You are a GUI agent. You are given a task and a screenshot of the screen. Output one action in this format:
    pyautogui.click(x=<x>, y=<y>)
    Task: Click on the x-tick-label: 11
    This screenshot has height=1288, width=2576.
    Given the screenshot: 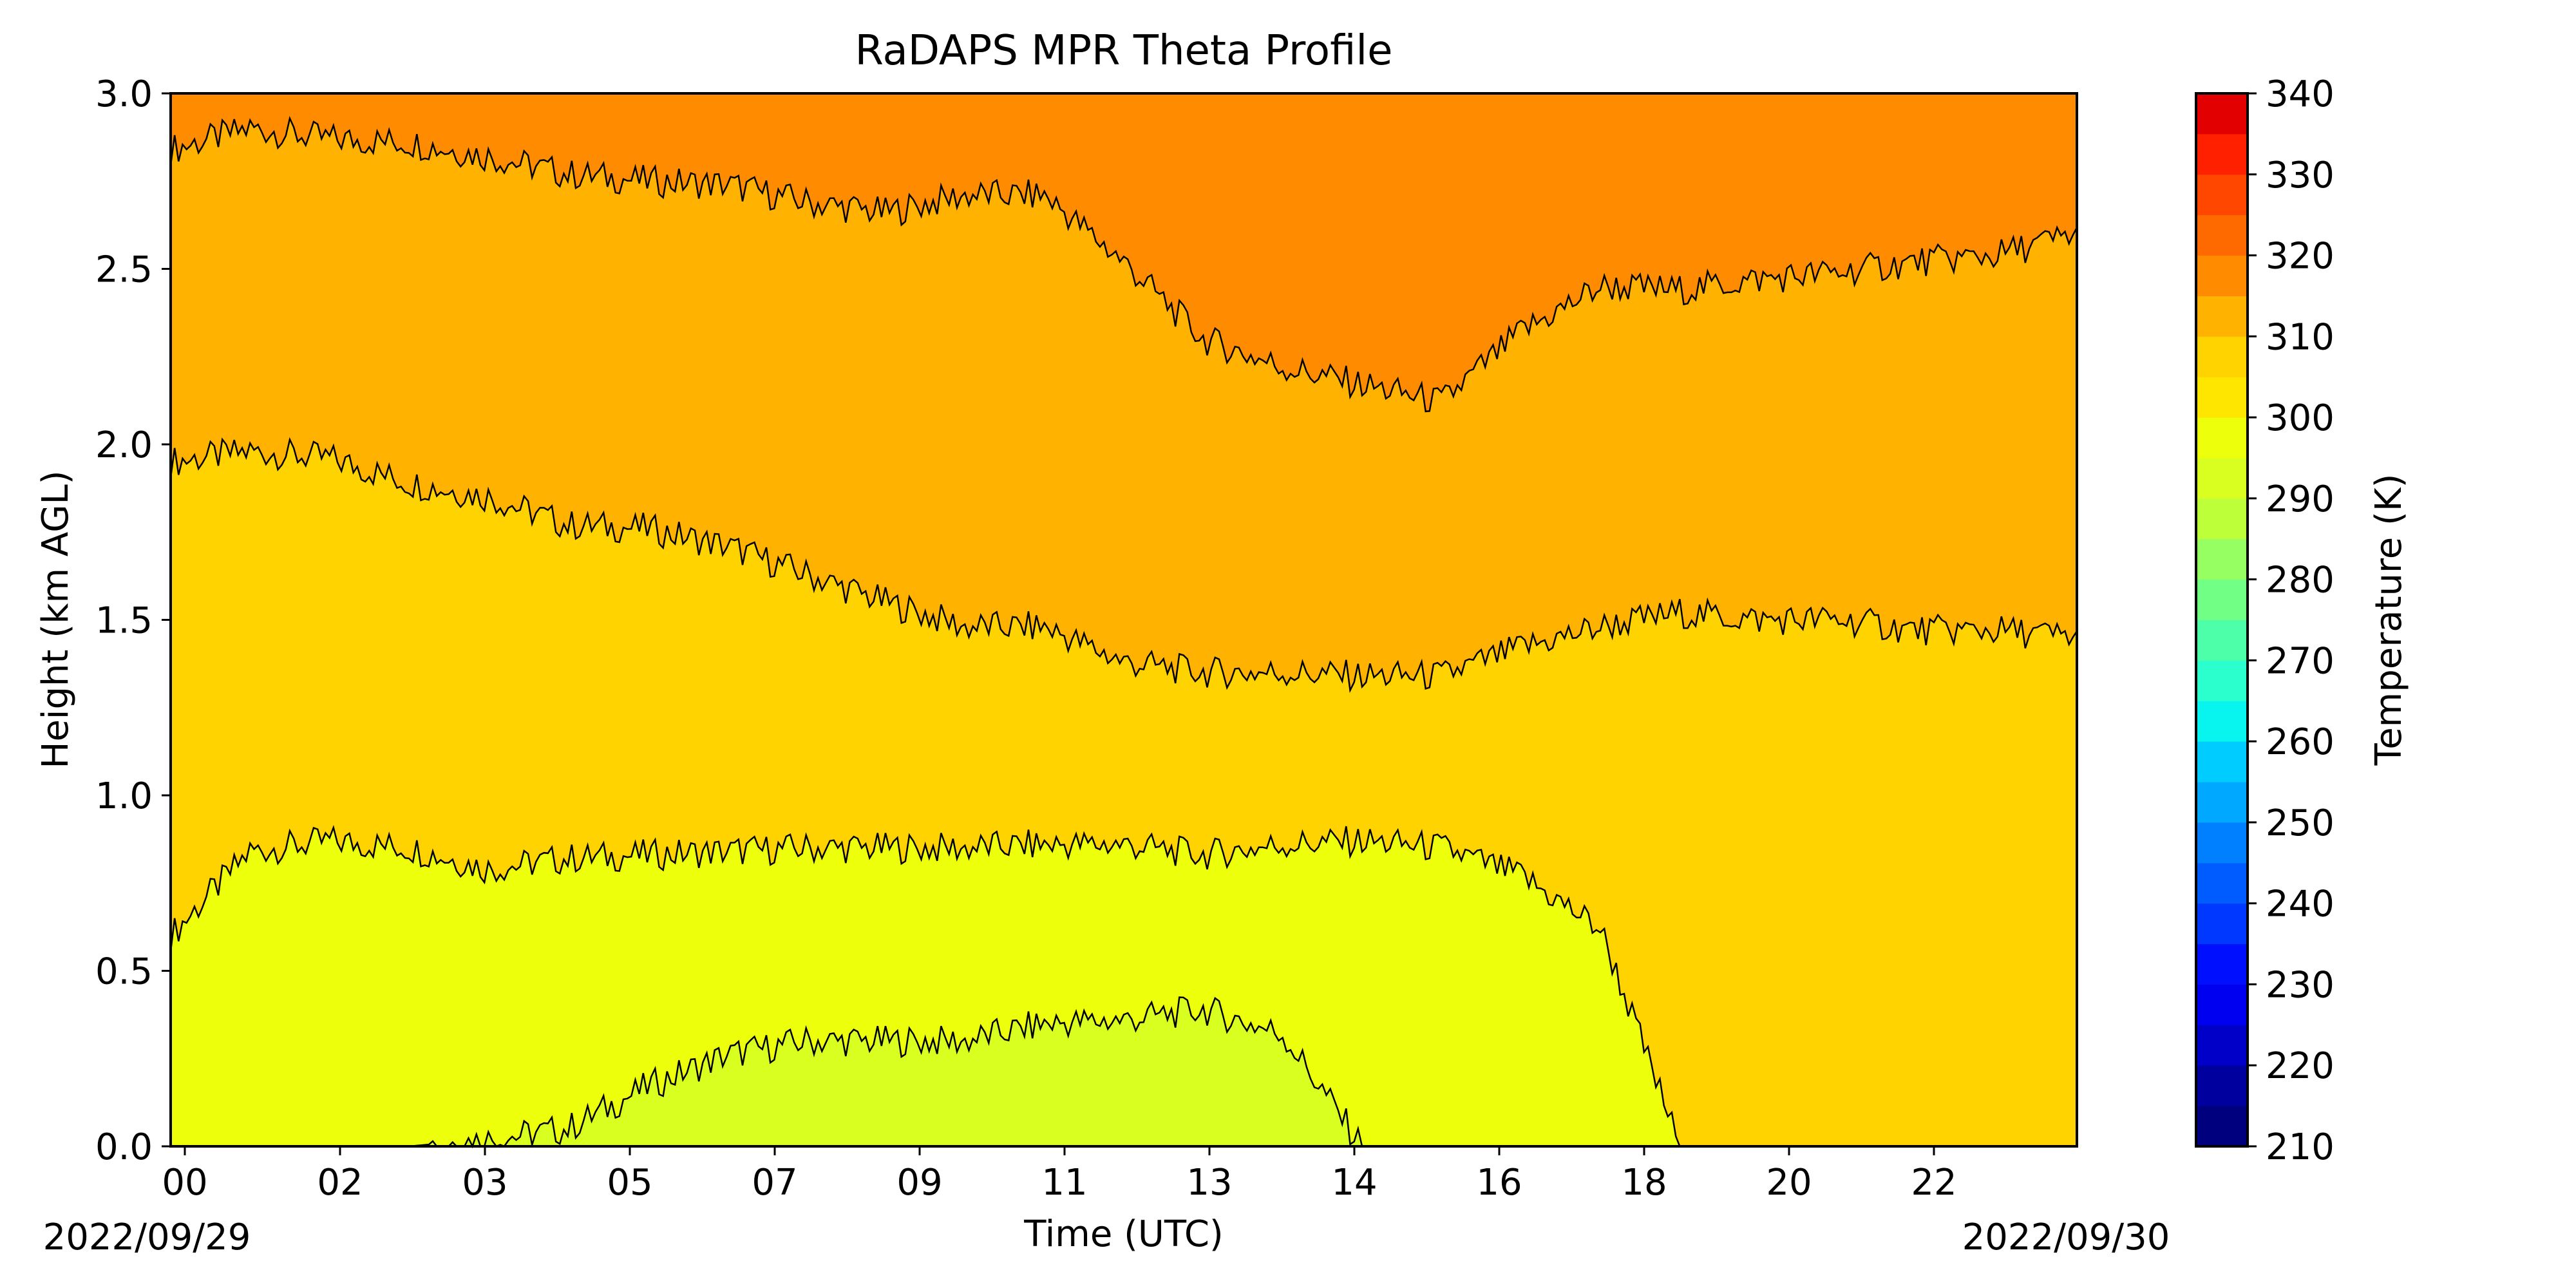 What is the action you would take?
    pyautogui.click(x=1064, y=1183)
    